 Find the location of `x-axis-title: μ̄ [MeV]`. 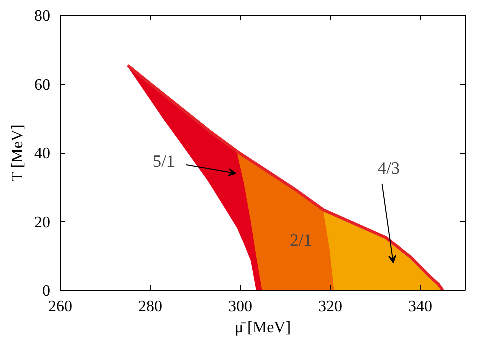

x-axis-title: μ̄ [MeV] is located at coordinates (263, 328).